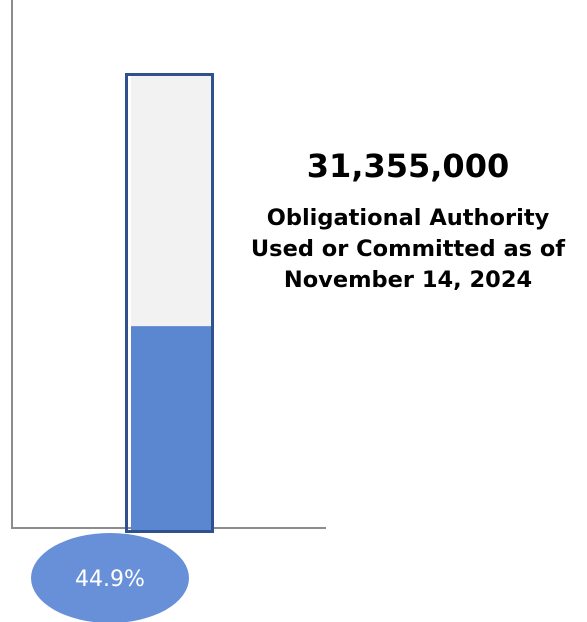 The height and width of the screenshot is (622, 587). I want to click on percent-label: 44.9%, so click(110, 579).